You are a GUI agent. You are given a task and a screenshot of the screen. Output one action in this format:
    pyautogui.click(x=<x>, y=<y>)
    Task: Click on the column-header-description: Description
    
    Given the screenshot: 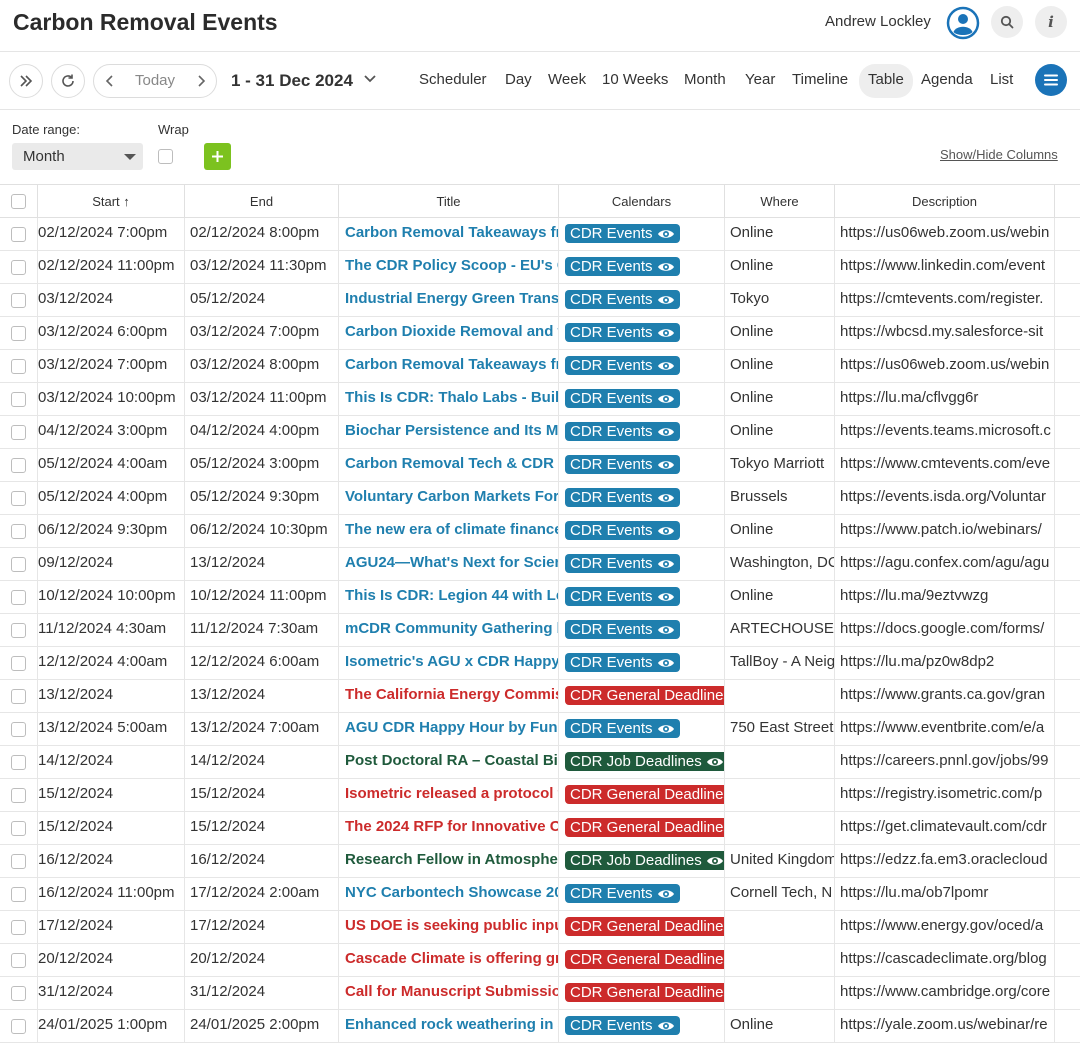 What is the action you would take?
    pyautogui.click(x=945, y=201)
    